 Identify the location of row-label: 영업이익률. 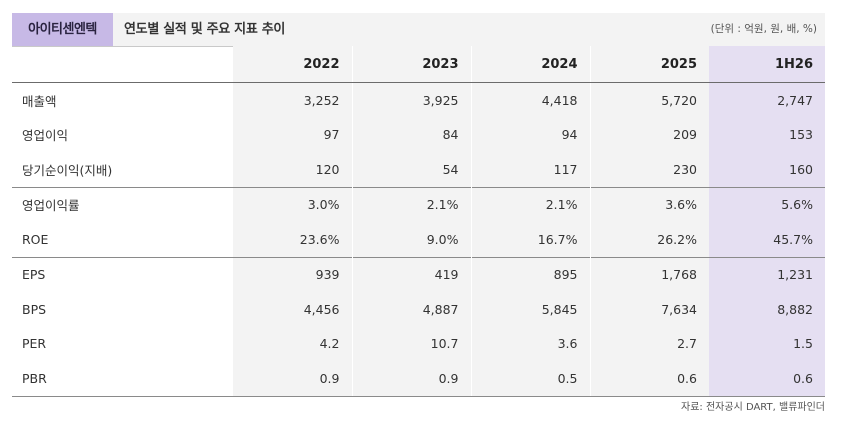
(122, 204).